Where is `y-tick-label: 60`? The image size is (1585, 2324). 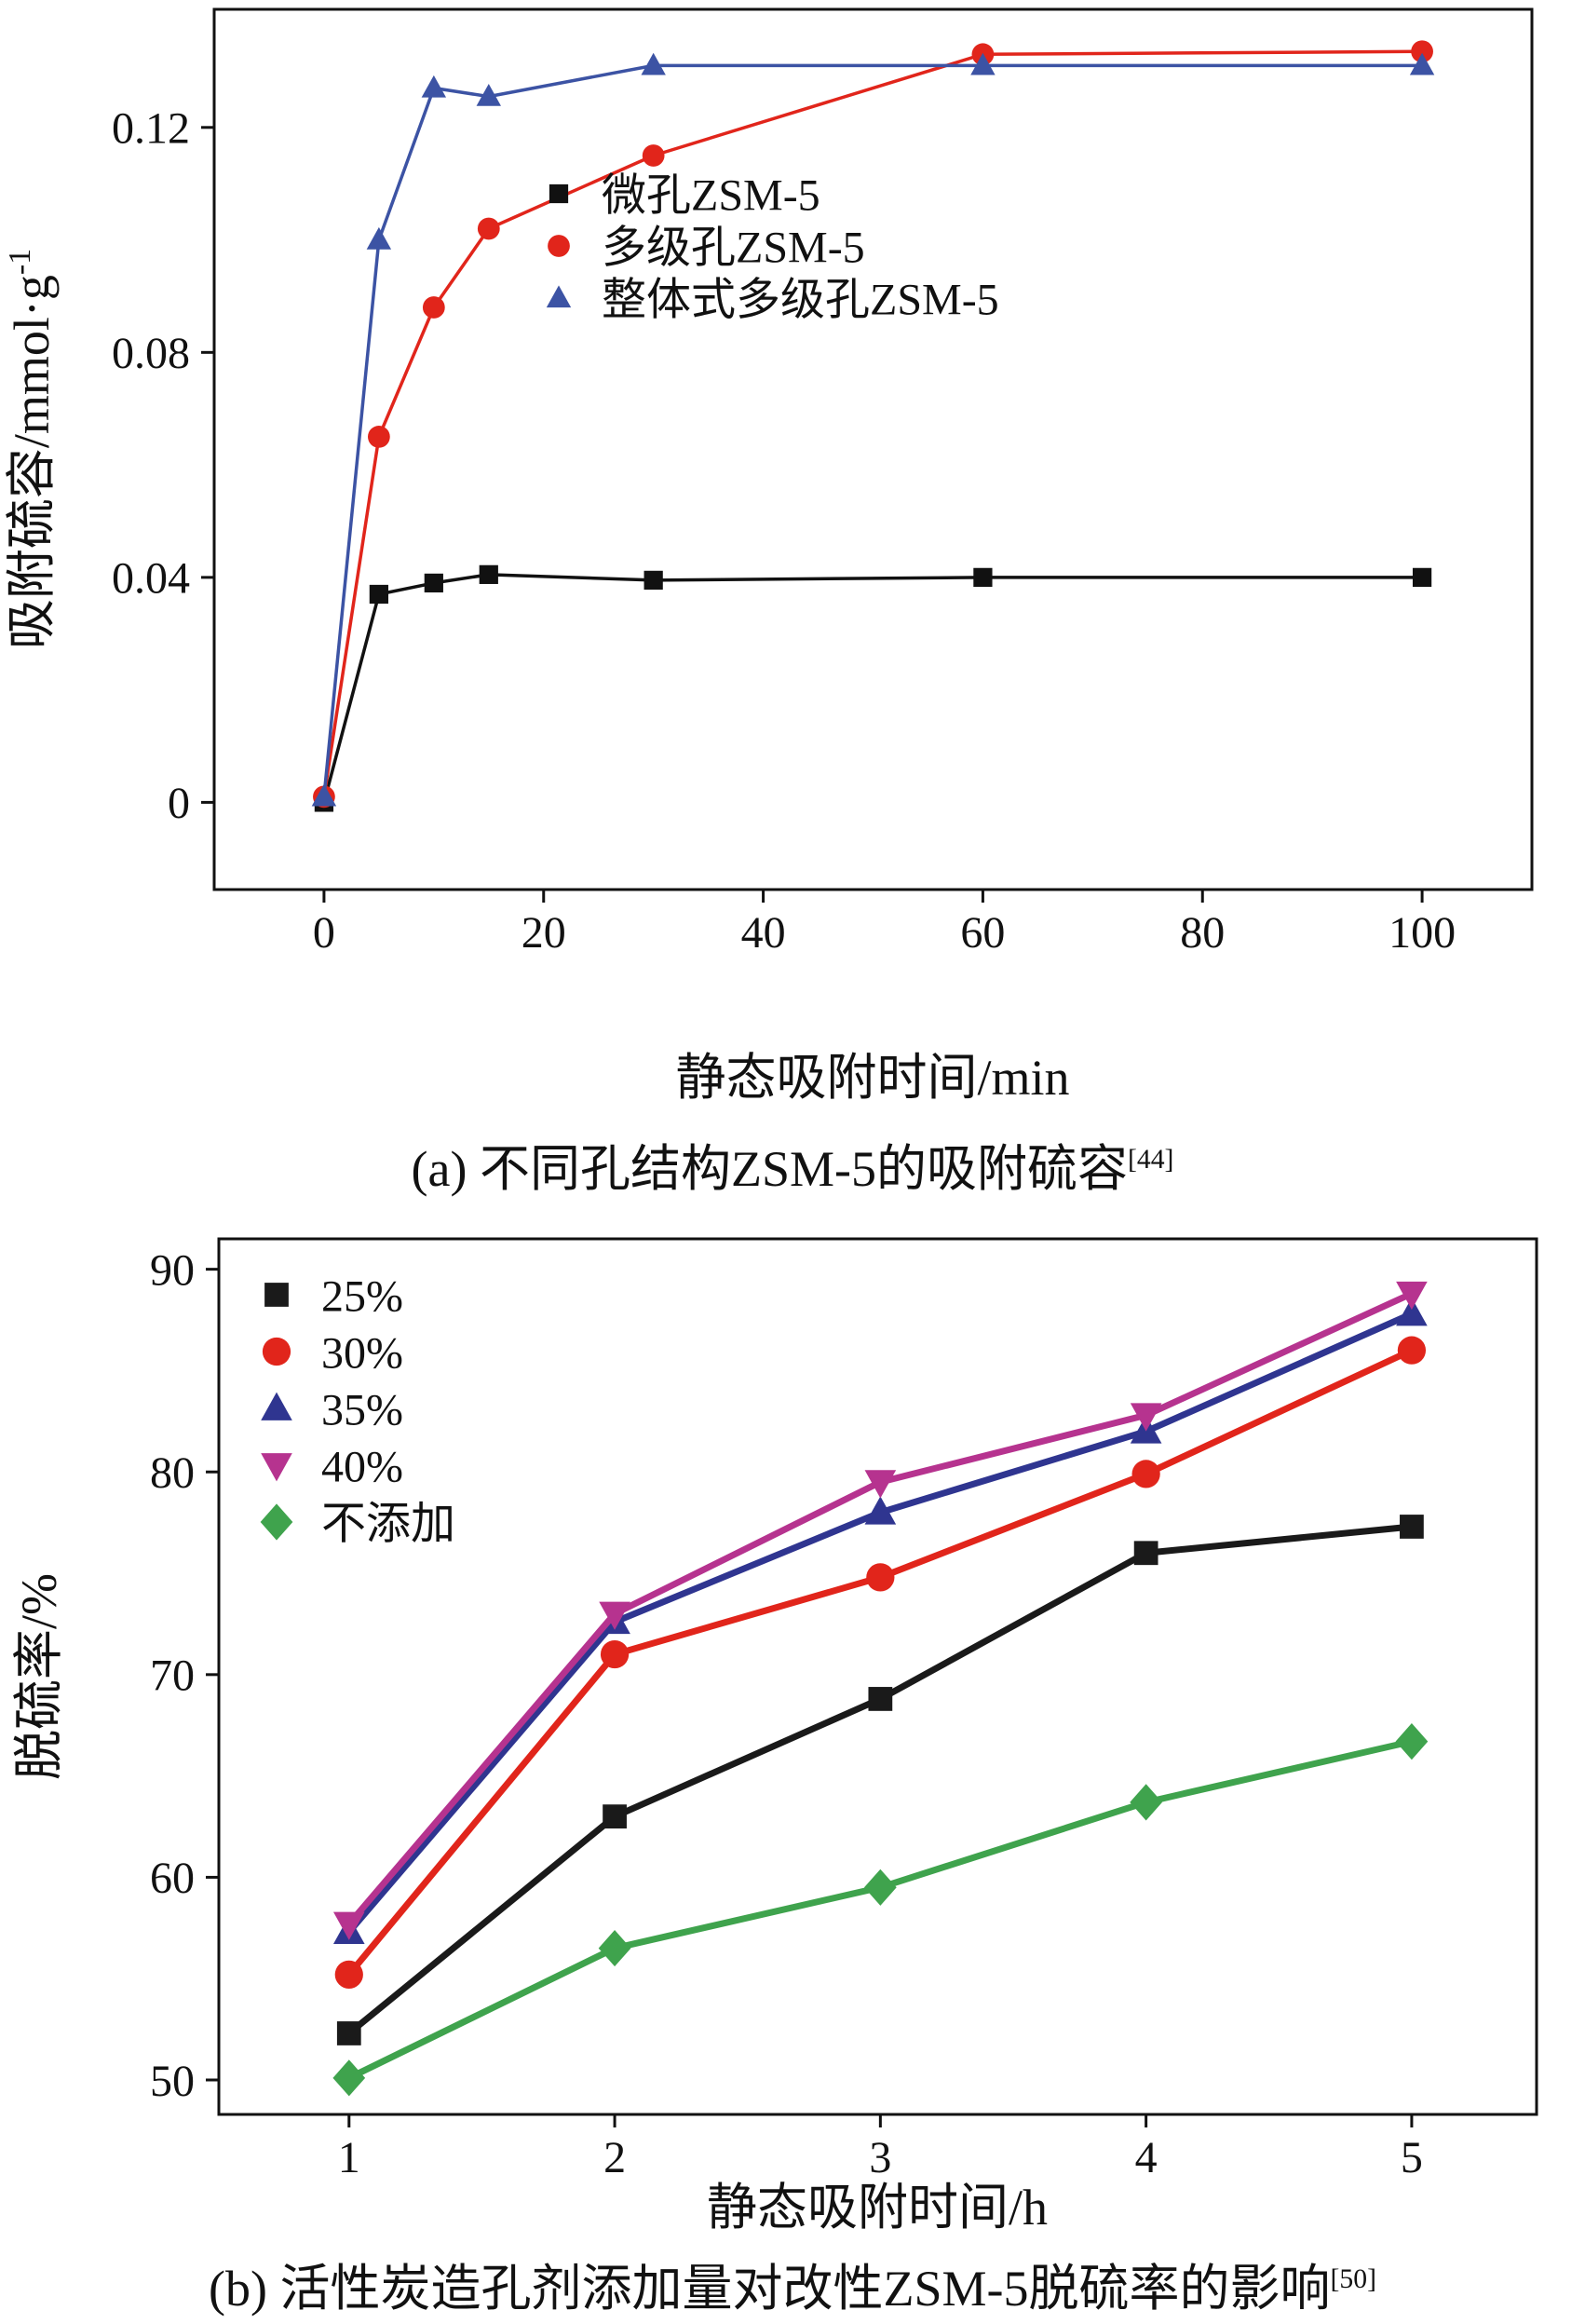 y-tick-label: 60 is located at coordinates (173, 1878).